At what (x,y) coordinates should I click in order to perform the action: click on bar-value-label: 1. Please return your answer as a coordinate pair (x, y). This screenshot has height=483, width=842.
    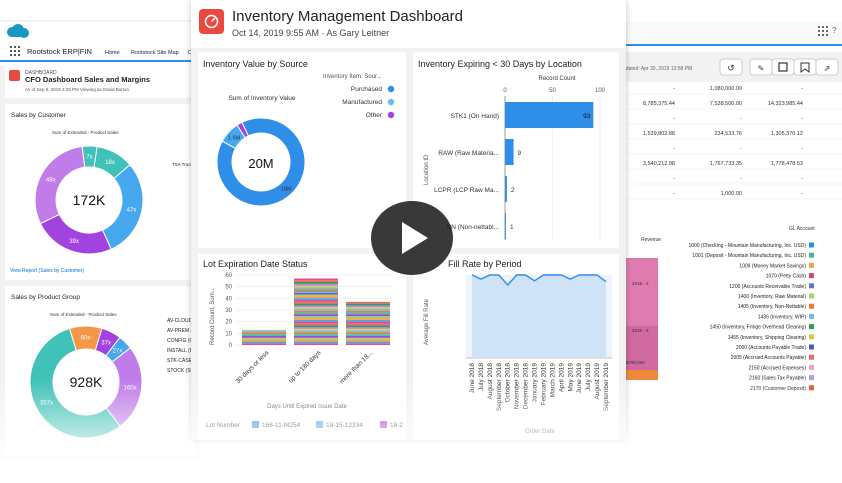
    Looking at the image, I should click on (512, 227).